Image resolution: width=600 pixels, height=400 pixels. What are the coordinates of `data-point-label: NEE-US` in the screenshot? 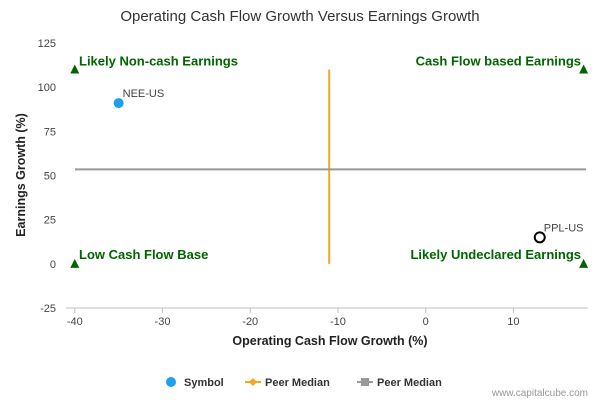 It's located at (144, 94).